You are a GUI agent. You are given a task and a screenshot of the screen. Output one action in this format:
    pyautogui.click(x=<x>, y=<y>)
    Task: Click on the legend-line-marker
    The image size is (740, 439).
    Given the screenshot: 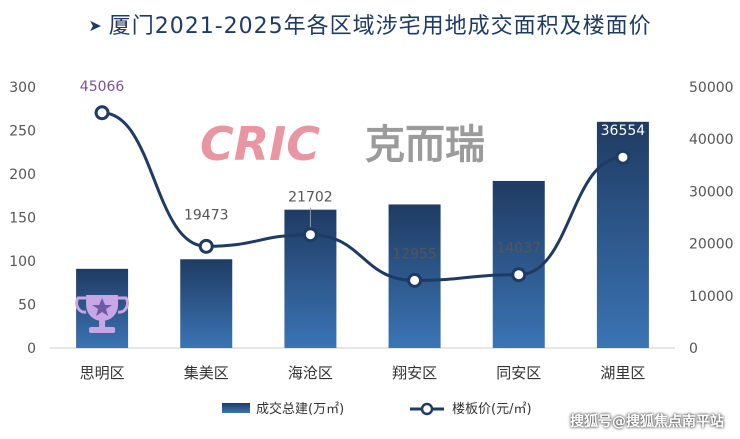 What is the action you would take?
    pyautogui.click(x=427, y=409)
    